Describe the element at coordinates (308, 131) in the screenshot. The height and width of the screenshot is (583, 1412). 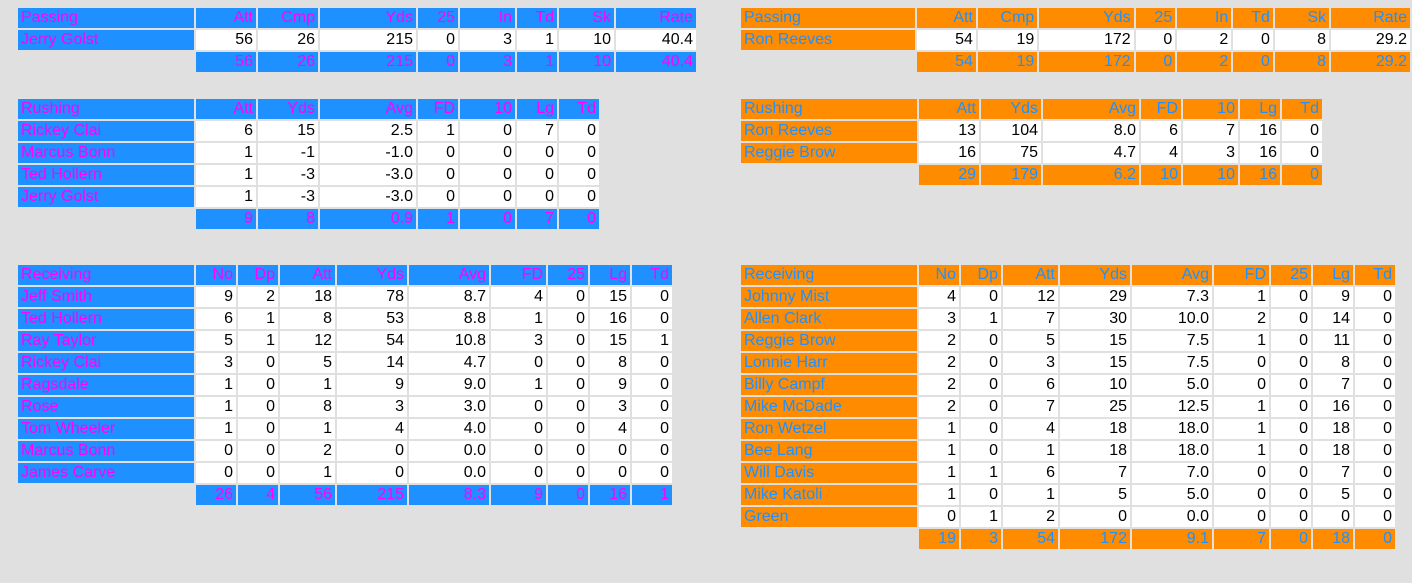
I see `table-row: Rickey Clai 6 15 2.5 1 0 7 0` at that location.